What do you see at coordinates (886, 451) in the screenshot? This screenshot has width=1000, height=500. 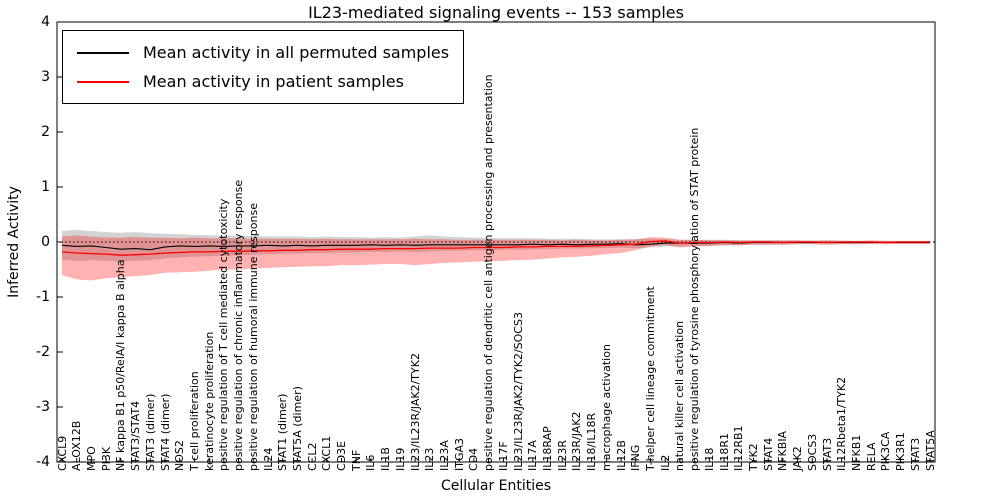 I see `x-tick-label: PIK3CA` at bounding box center [886, 451].